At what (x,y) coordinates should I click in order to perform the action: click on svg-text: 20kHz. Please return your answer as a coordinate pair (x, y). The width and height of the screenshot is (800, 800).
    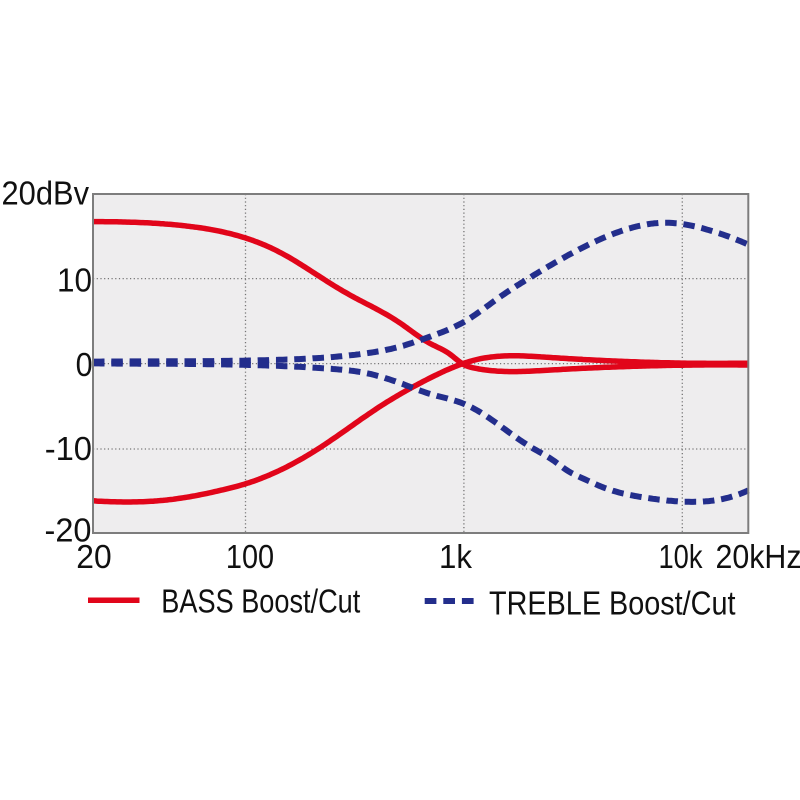
    Looking at the image, I should click on (758, 556).